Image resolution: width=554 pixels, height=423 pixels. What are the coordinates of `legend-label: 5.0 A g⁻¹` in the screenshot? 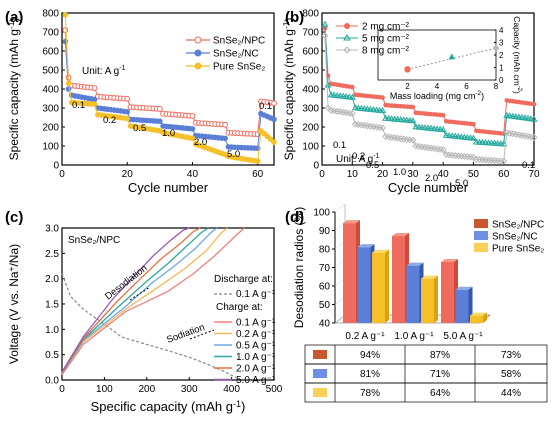 It's located at (256, 380).